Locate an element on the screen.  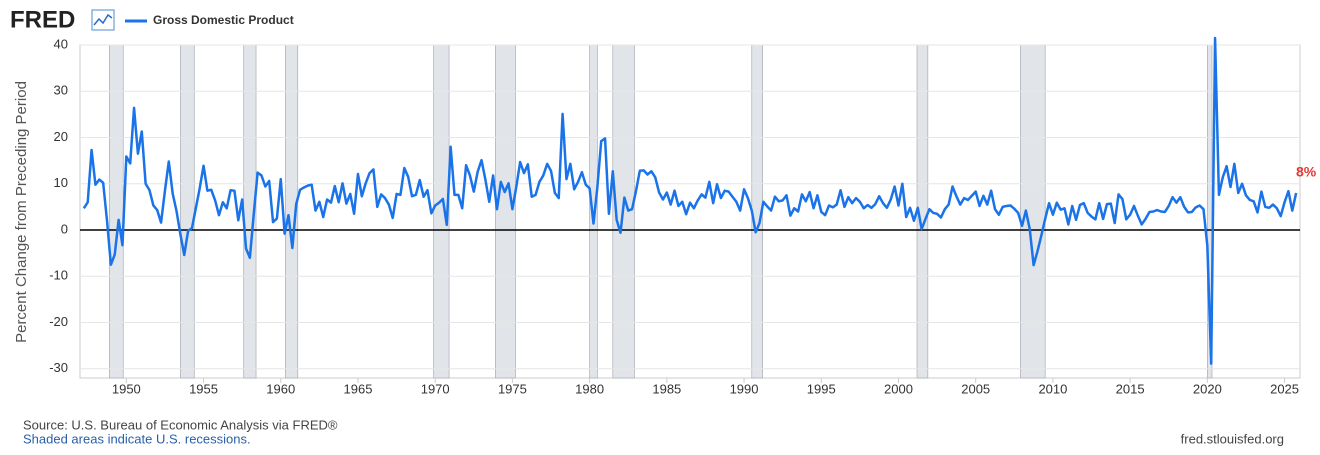
brand-icon is located at coordinates (103, 20).